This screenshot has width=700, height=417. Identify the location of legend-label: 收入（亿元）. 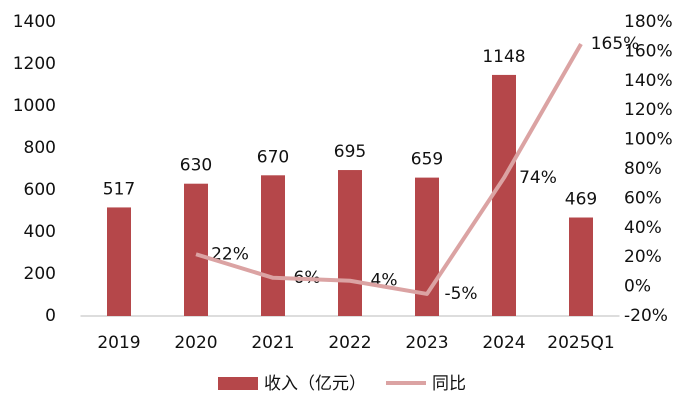
(315, 384).